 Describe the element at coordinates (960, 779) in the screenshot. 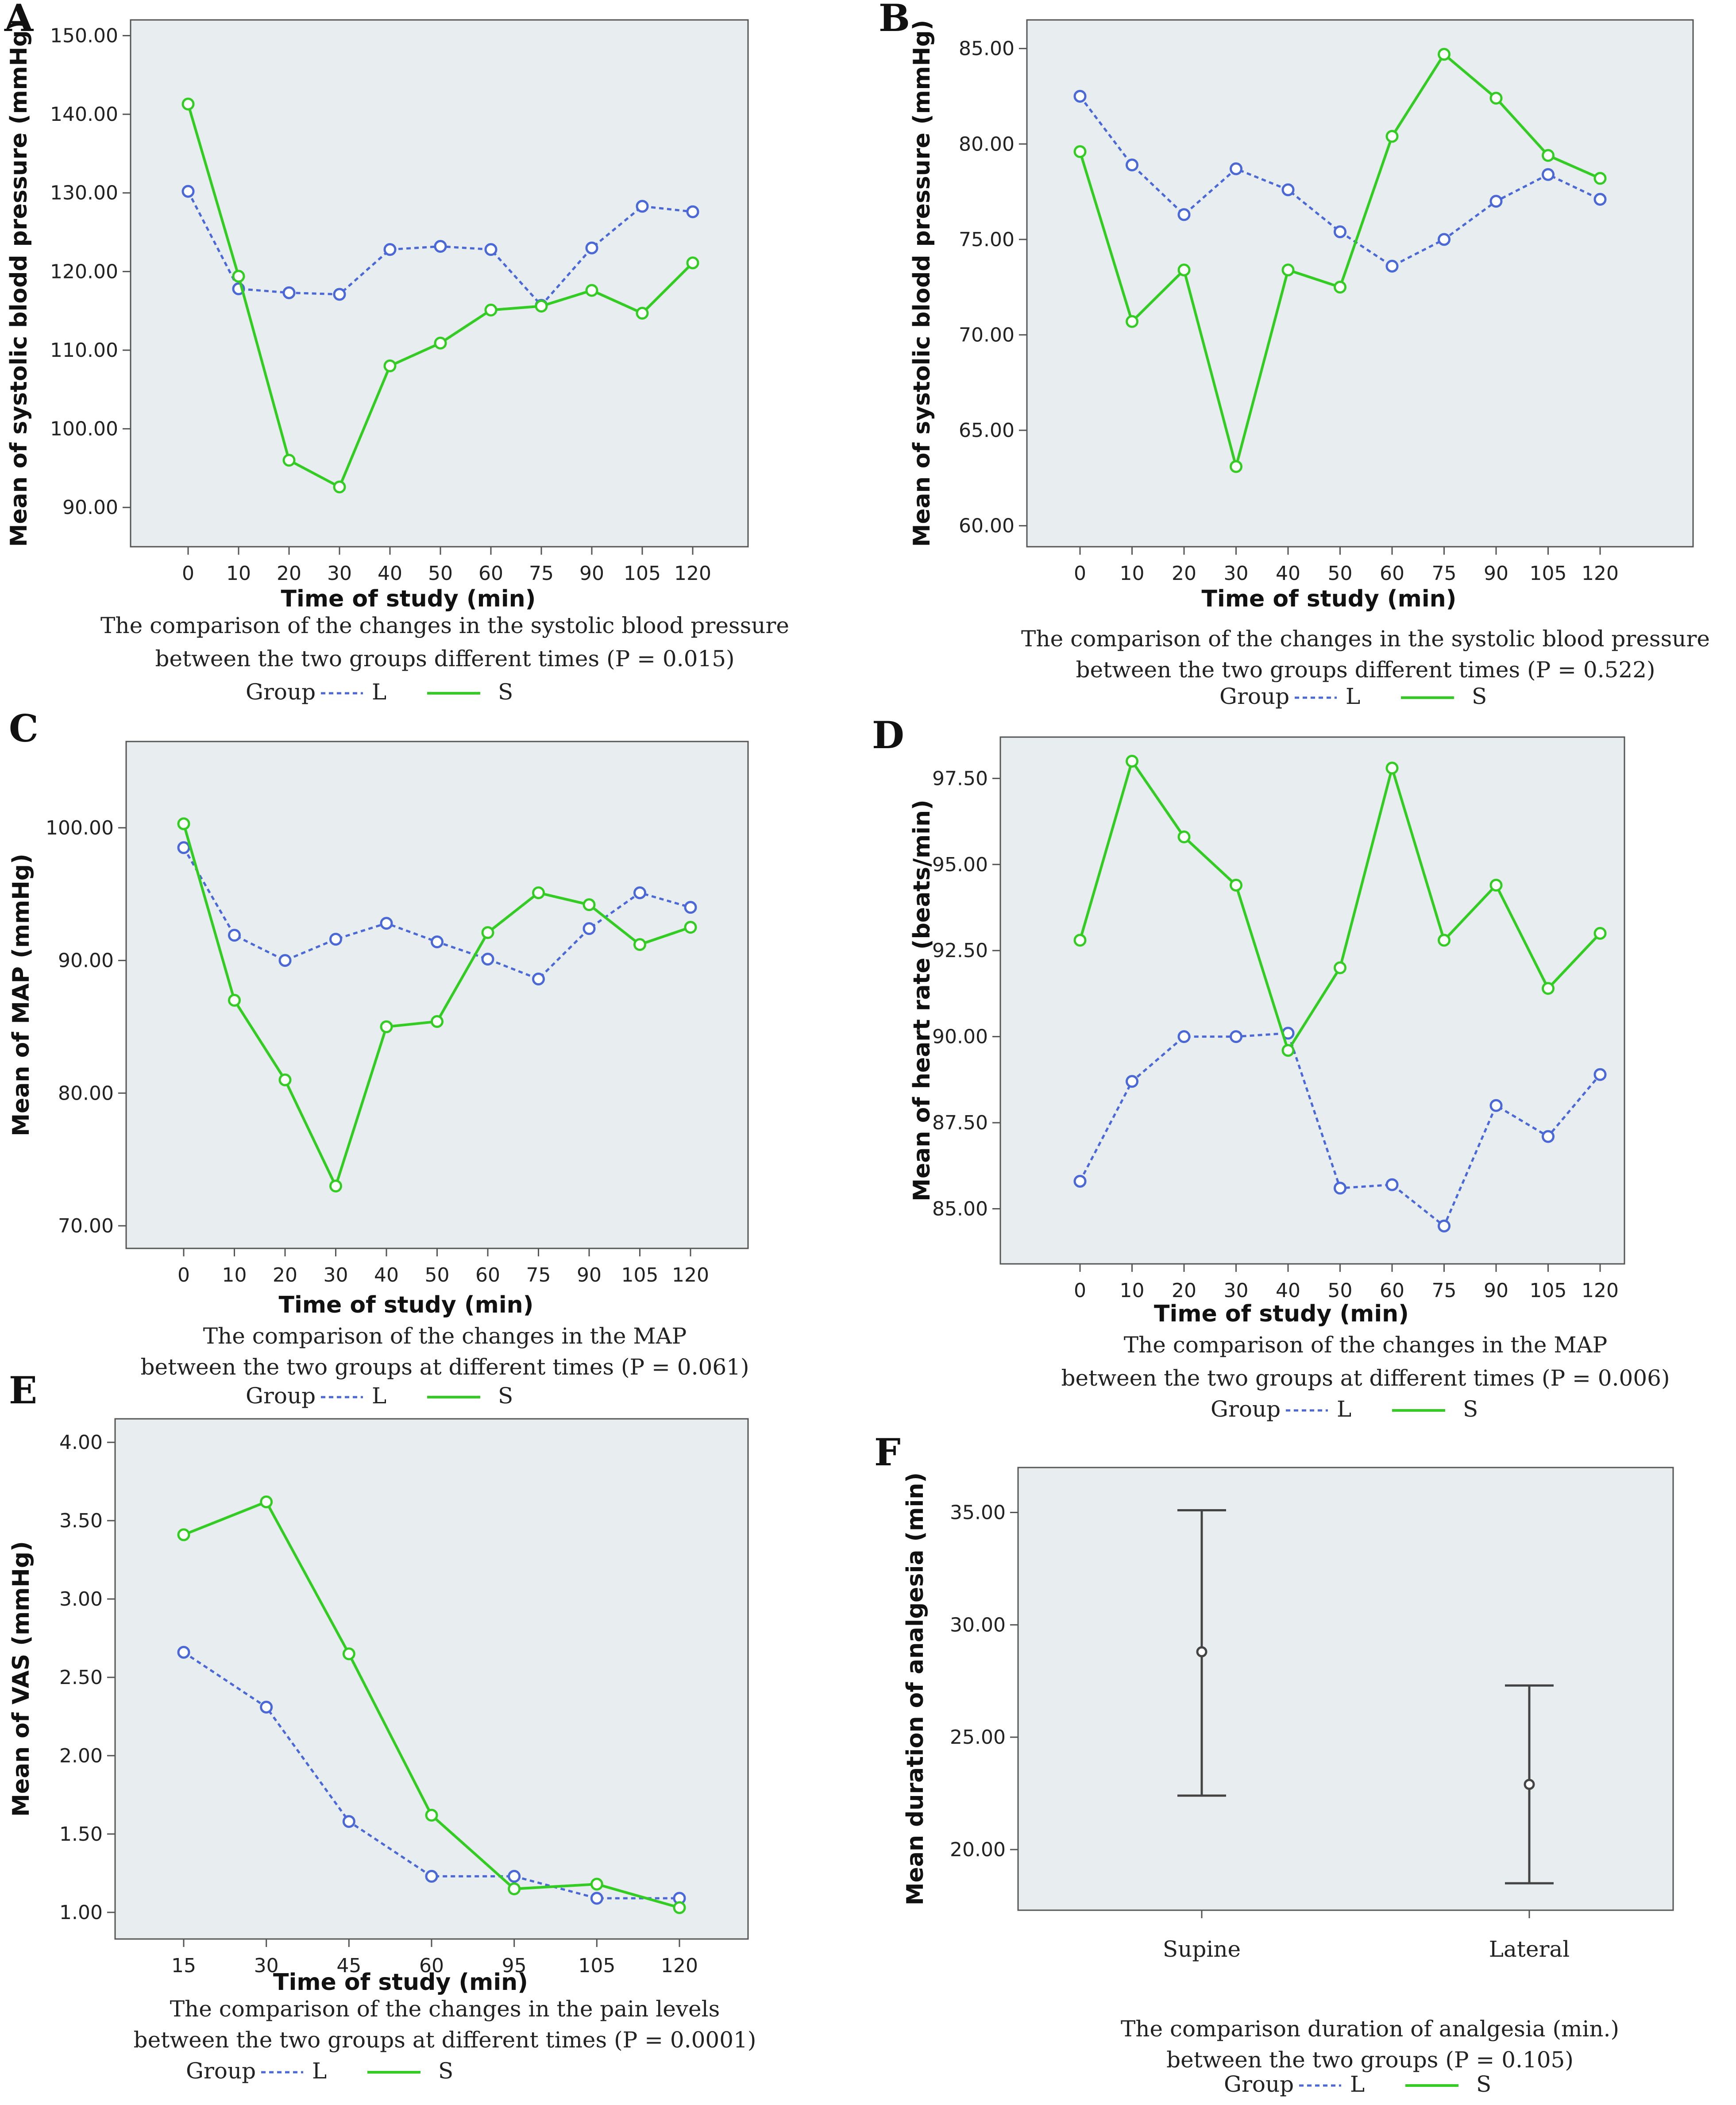

I see `y-tick-label: 97.50` at that location.